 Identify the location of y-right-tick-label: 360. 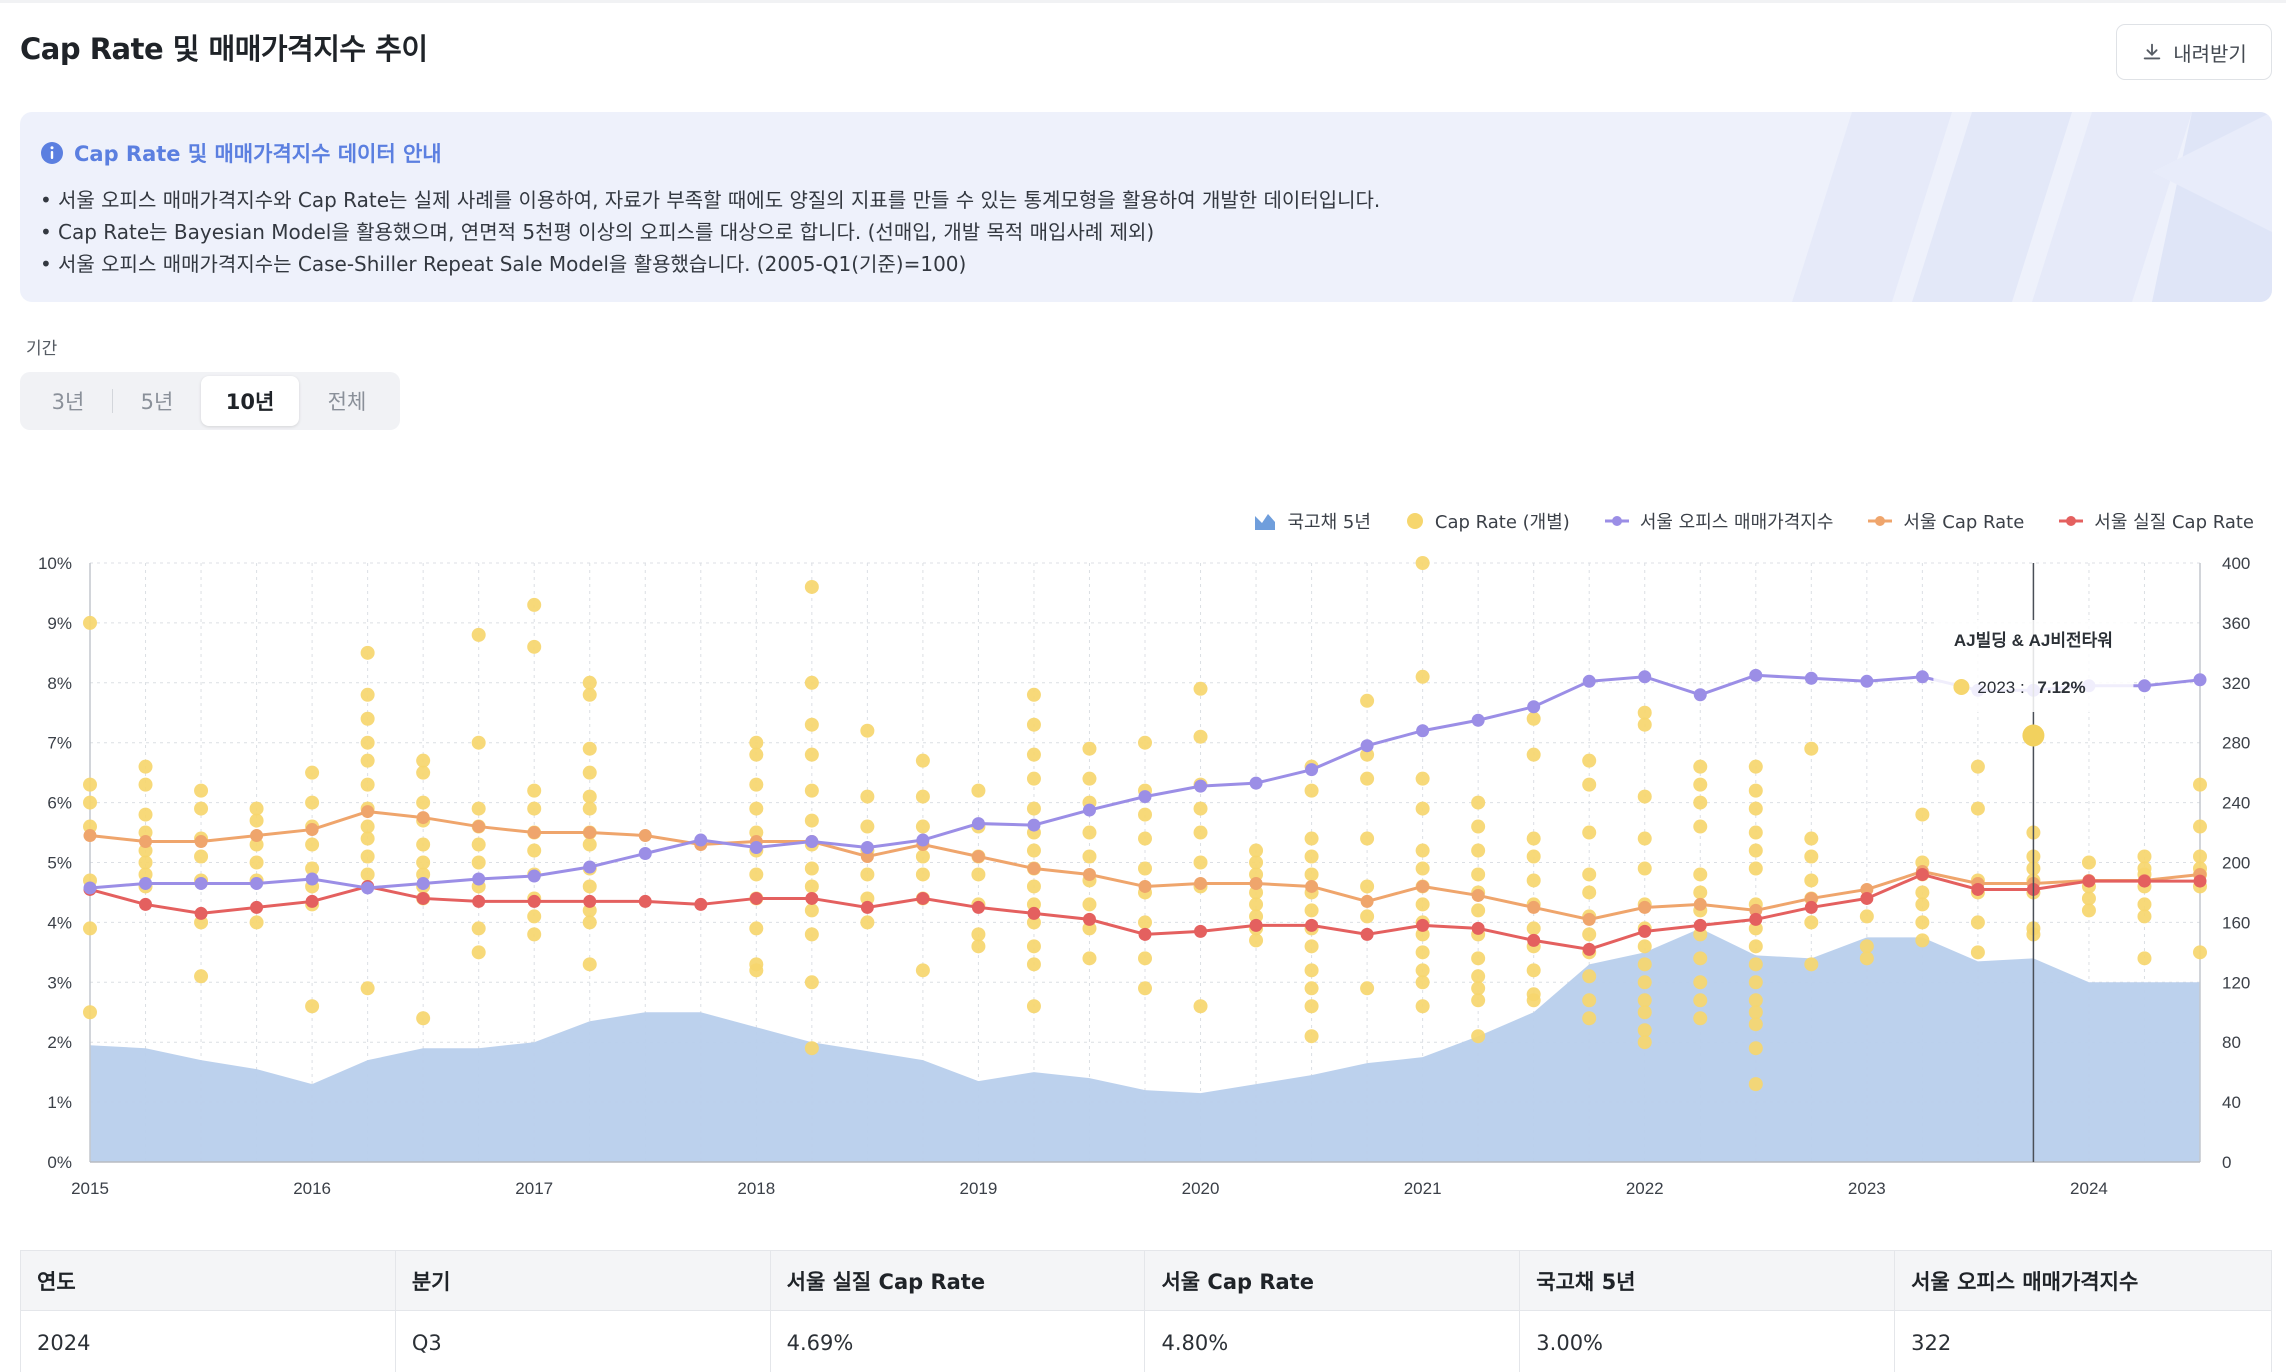
(2236, 623).